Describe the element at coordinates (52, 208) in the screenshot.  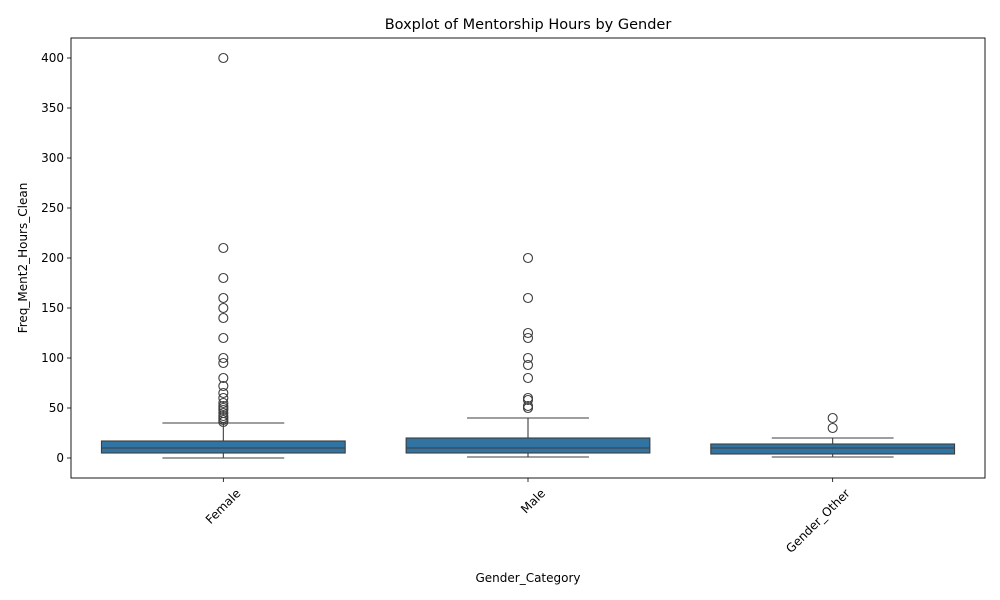
I see `y-tick-label: 250` at that location.